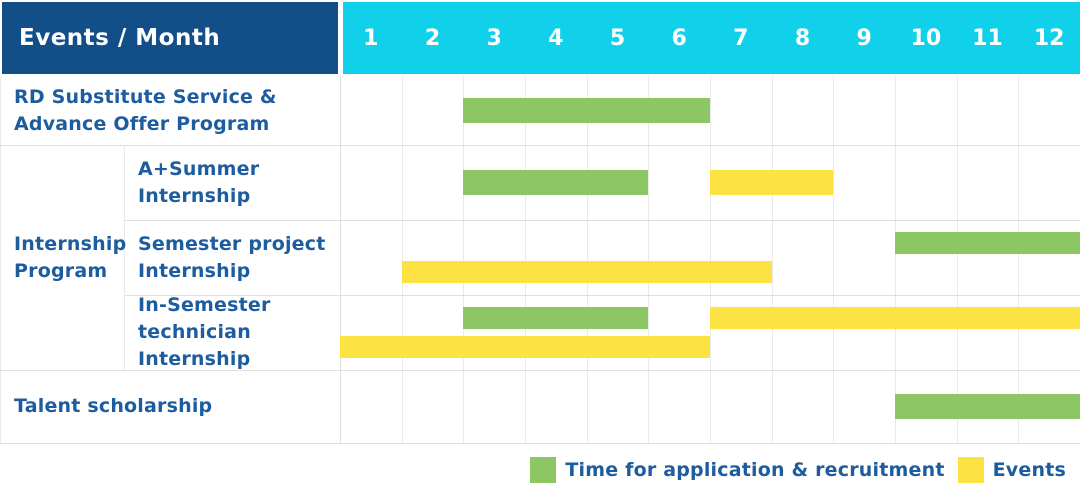 This screenshot has width=1080, height=494. I want to click on gantt-row-label-line: technician Internship, so click(194, 345).